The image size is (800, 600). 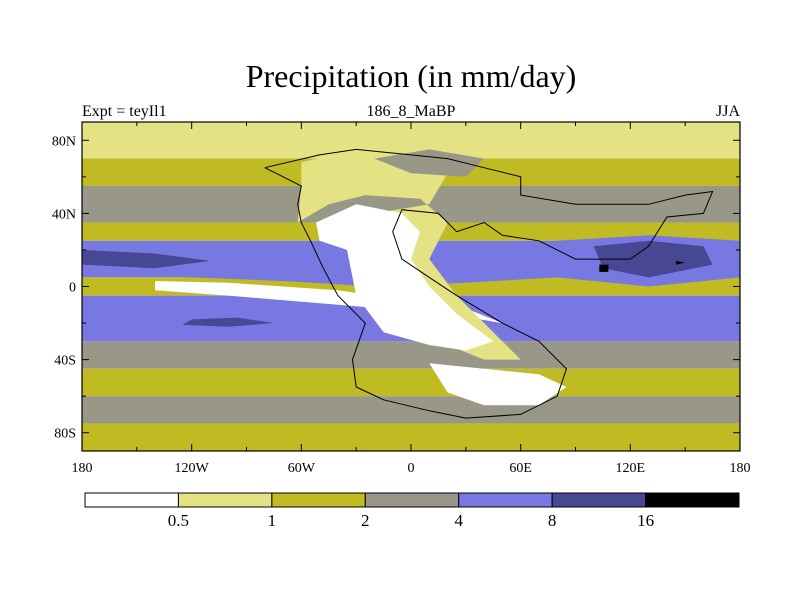 What do you see at coordinates (302, 468) in the screenshot?
I see `x-tick-label: 60W` at bounding box center [302, 468].